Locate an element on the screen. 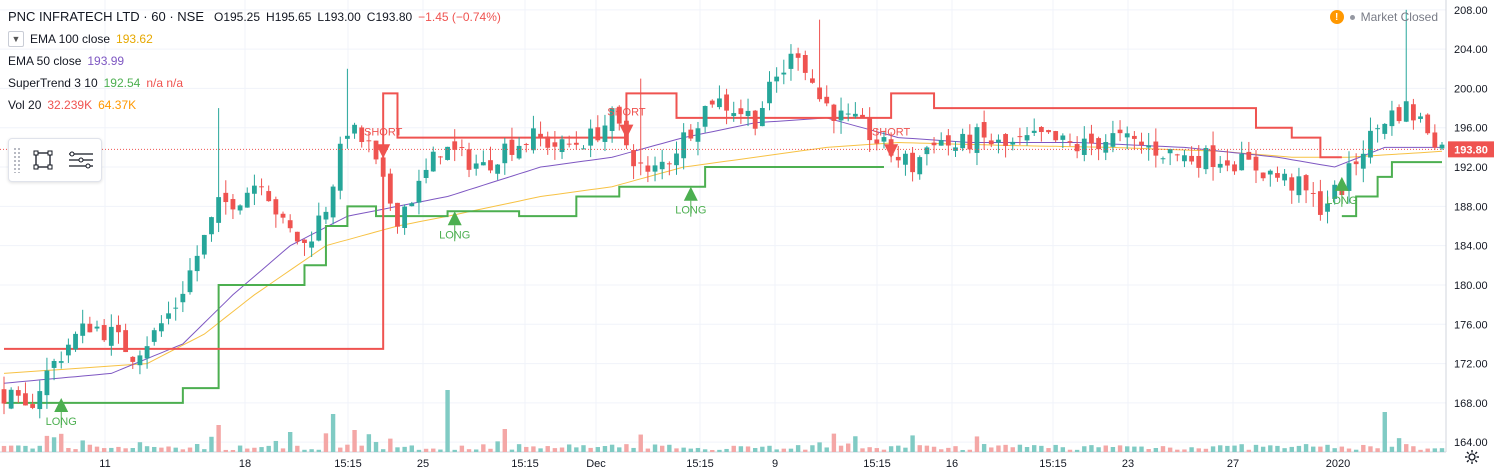 The width and height of the screenshot is (1494, 474). indicator-supertrend: SuperTrend 3 10 192.54 n/a n/a is located at coordinates (254, 83).